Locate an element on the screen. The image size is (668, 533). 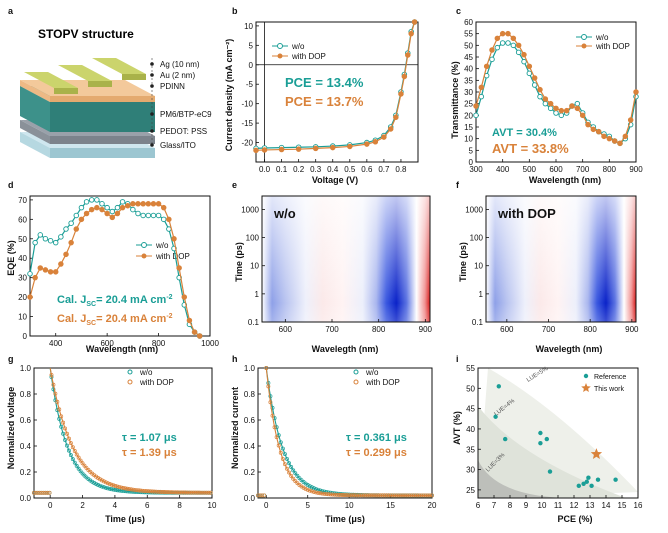
panel-e-xtick-label: 600 is located at coordinates (286, 329).